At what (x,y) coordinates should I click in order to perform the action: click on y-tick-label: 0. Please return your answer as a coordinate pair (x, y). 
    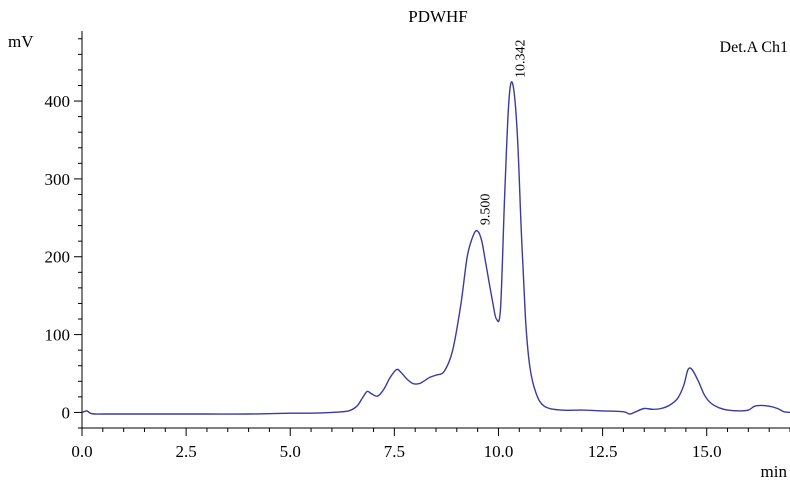
    Looking at the image, I should click on (66, 412).